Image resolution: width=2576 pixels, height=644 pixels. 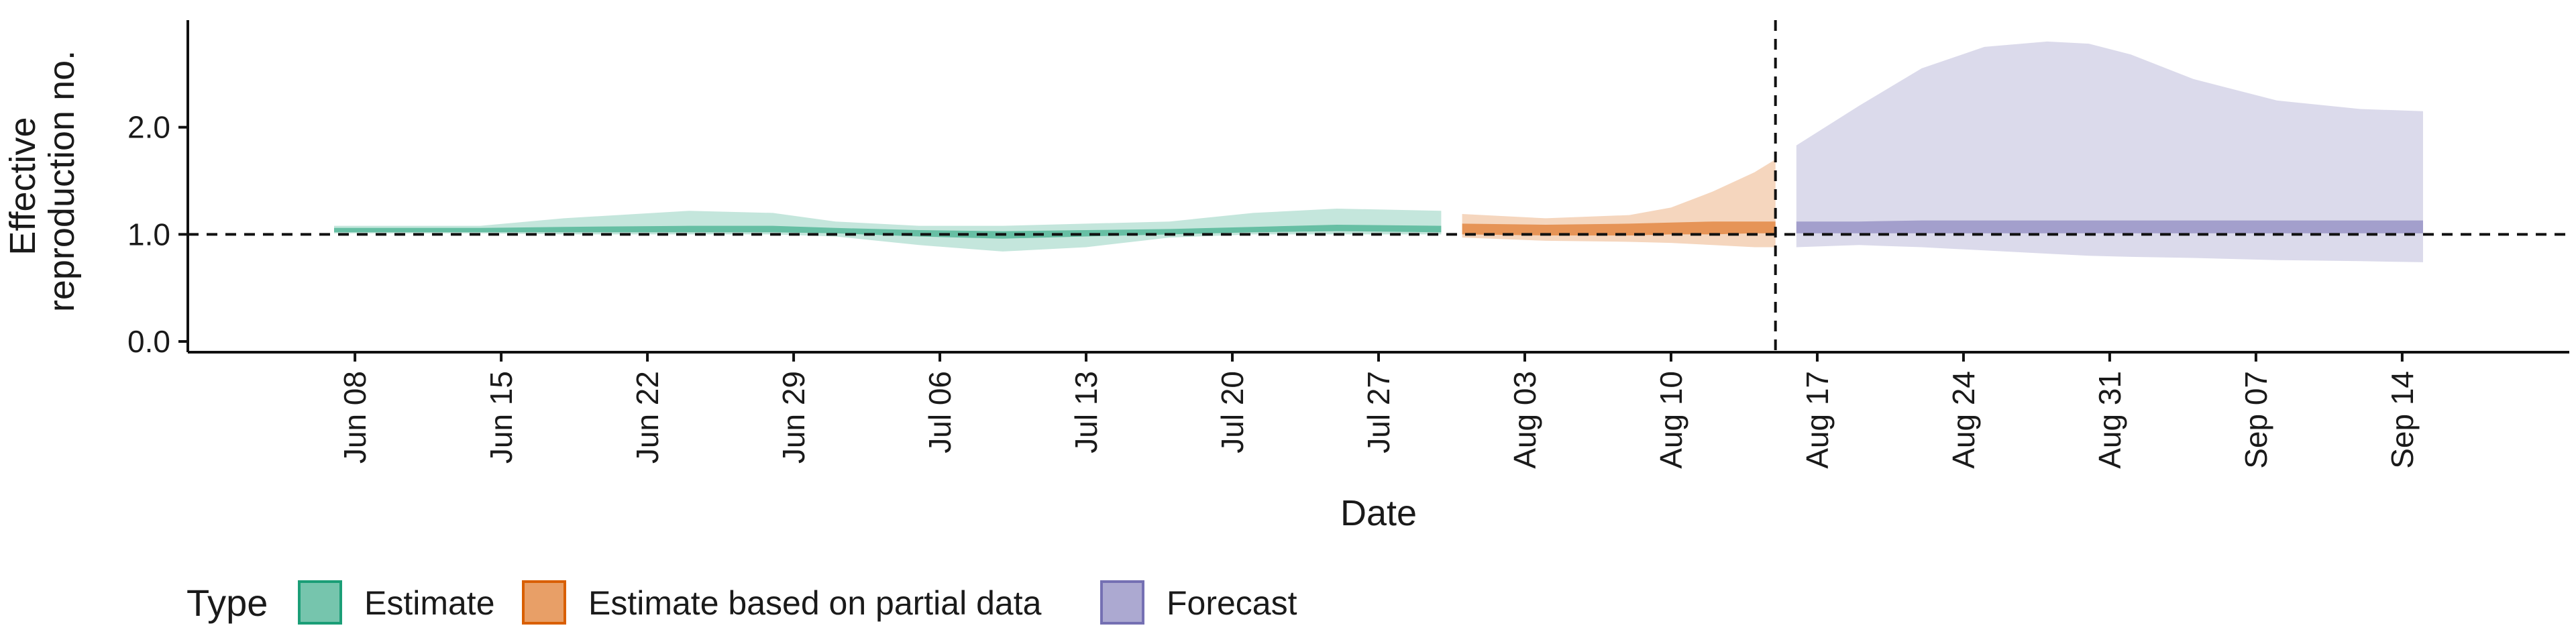 What do you see at coordinates (793, 417) in the screenshot?
I see `x-tick-label: Jun 29` at bounding box center [793, 417].